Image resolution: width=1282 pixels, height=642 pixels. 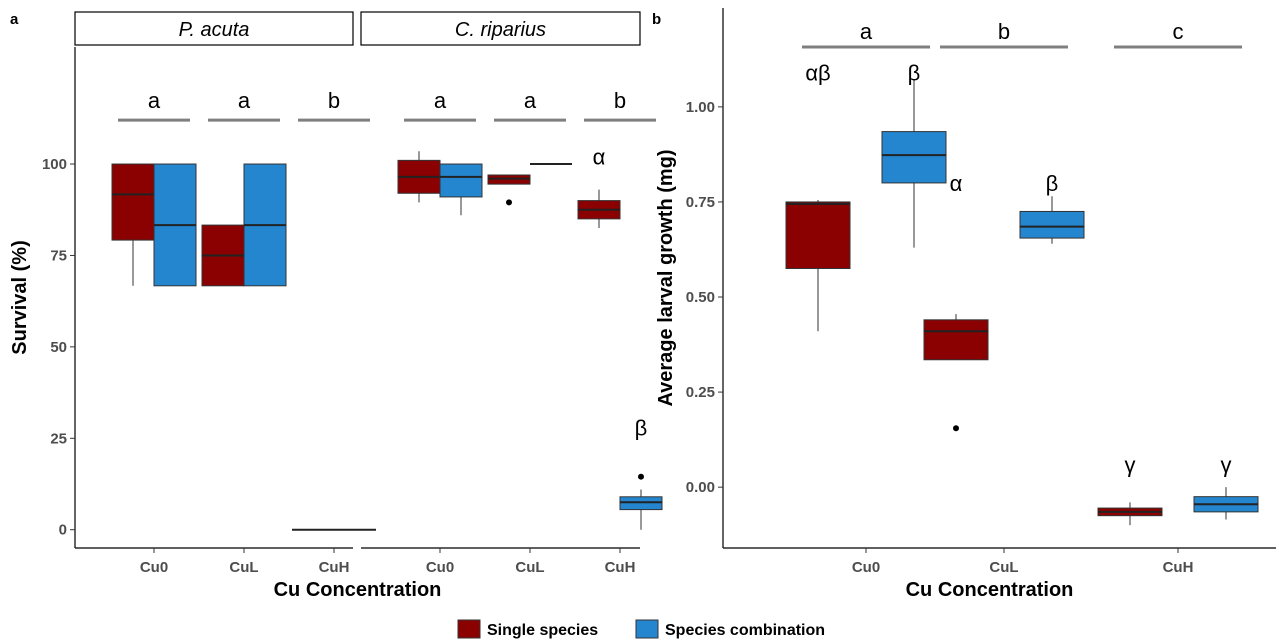 What do you see at coordinates (542, 630) in the screenshot?
I see `legend-label: Single species` at bounding box center [542, 630].